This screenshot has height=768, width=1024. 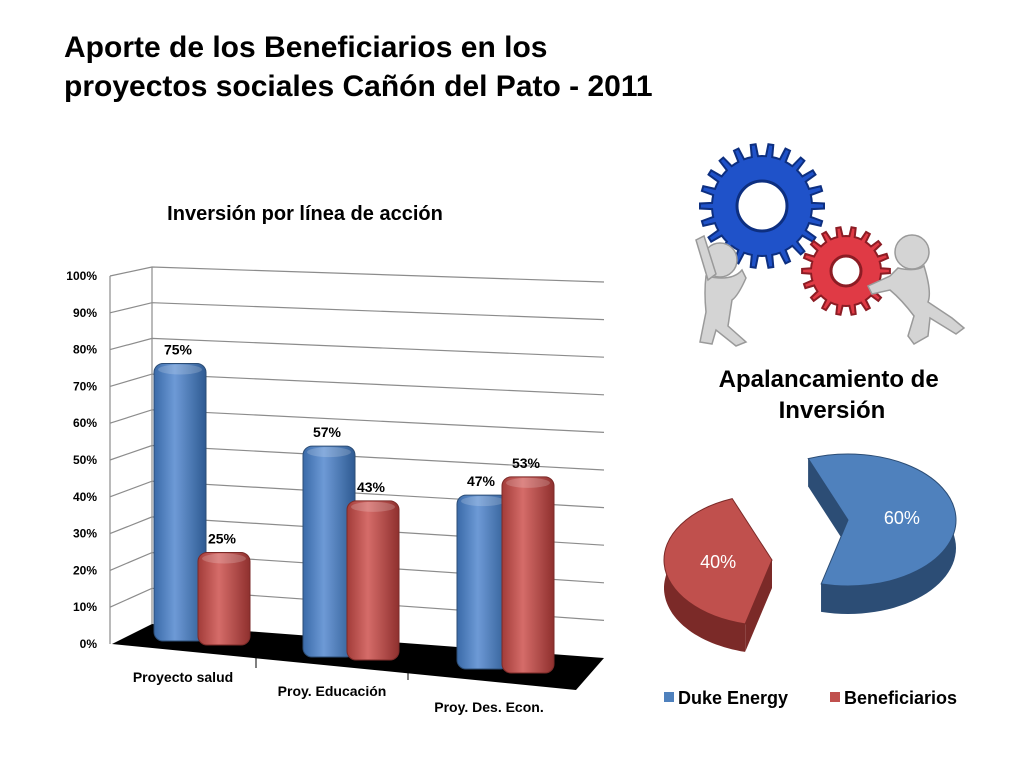 I want to click on pie-legend: Duke Energy Beneficiarios, so click(x=810, y=698).